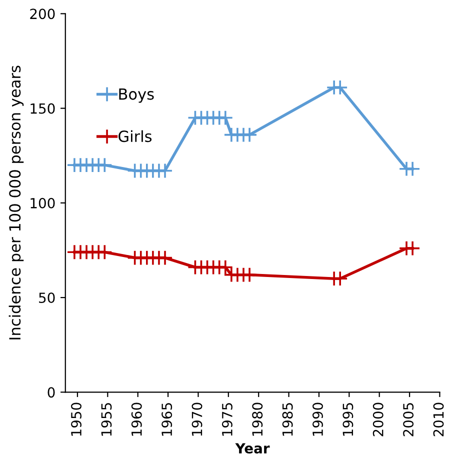  Describe the element at coordinates (287, 419) in the screenshot. I see `x-tick-label: 1985` at that location.